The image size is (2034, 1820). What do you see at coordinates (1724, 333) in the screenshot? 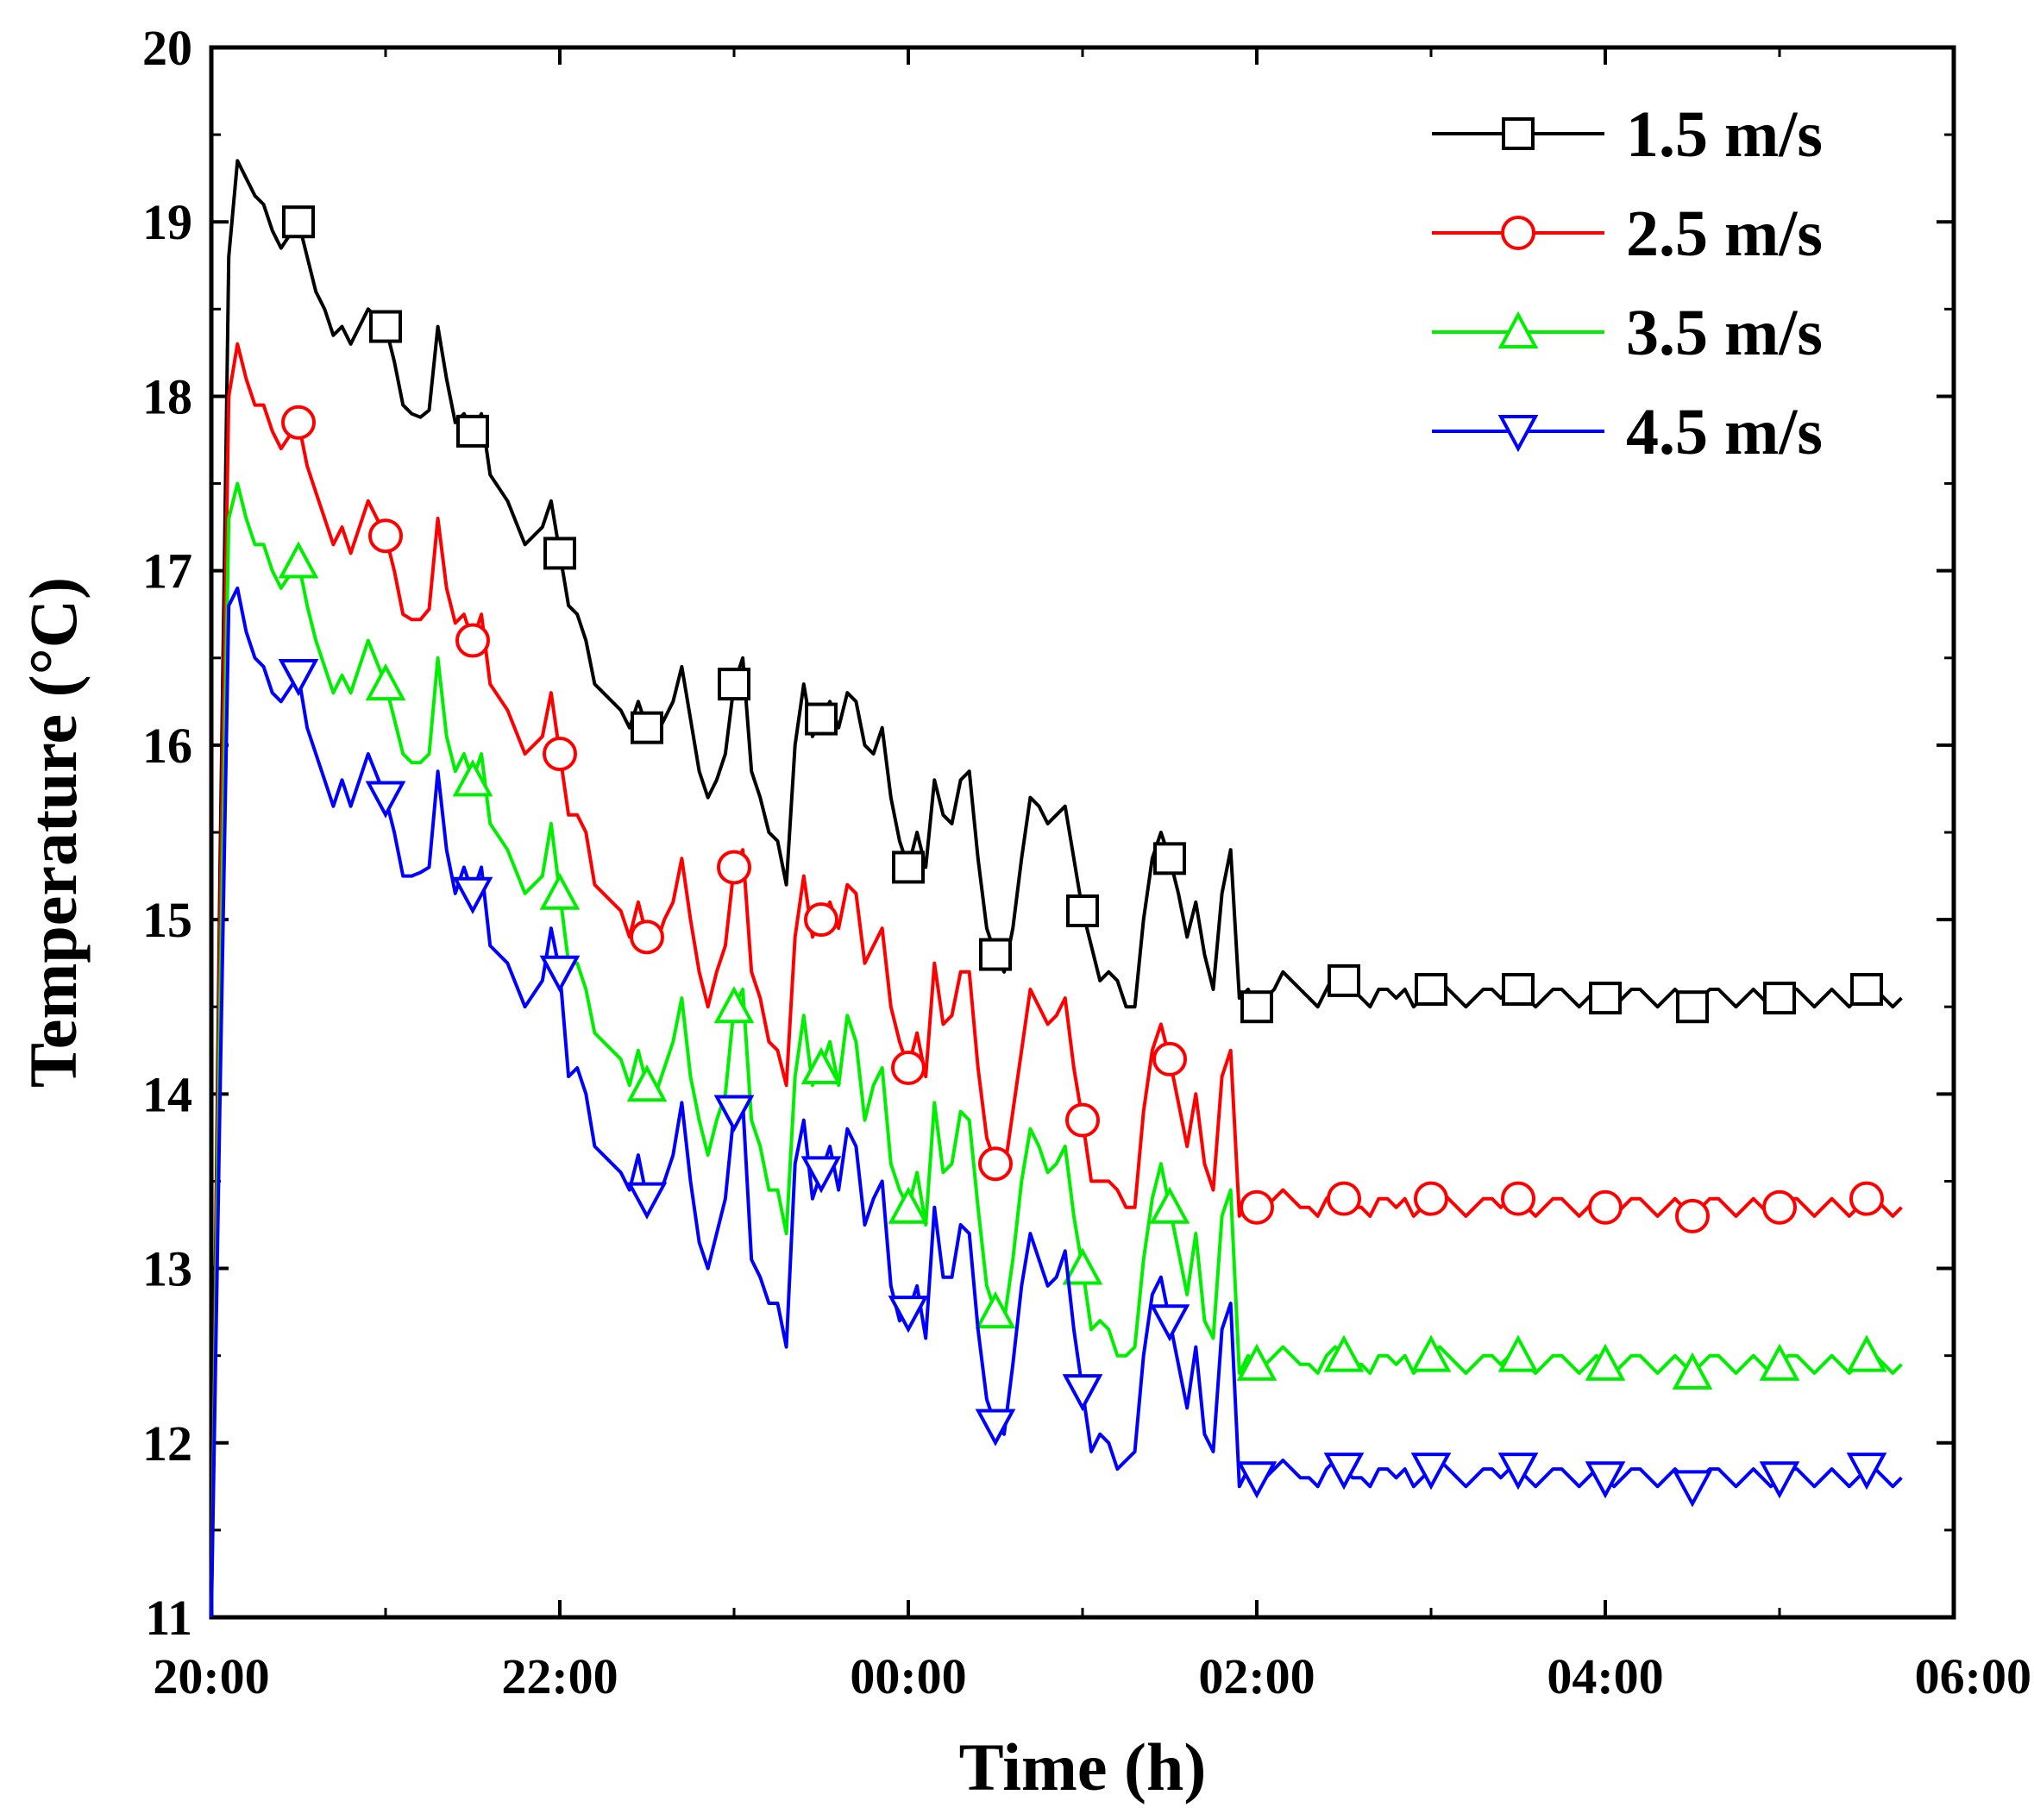
I see `legend-label: 3.5 m/s` at bounding box center [1724, 333].